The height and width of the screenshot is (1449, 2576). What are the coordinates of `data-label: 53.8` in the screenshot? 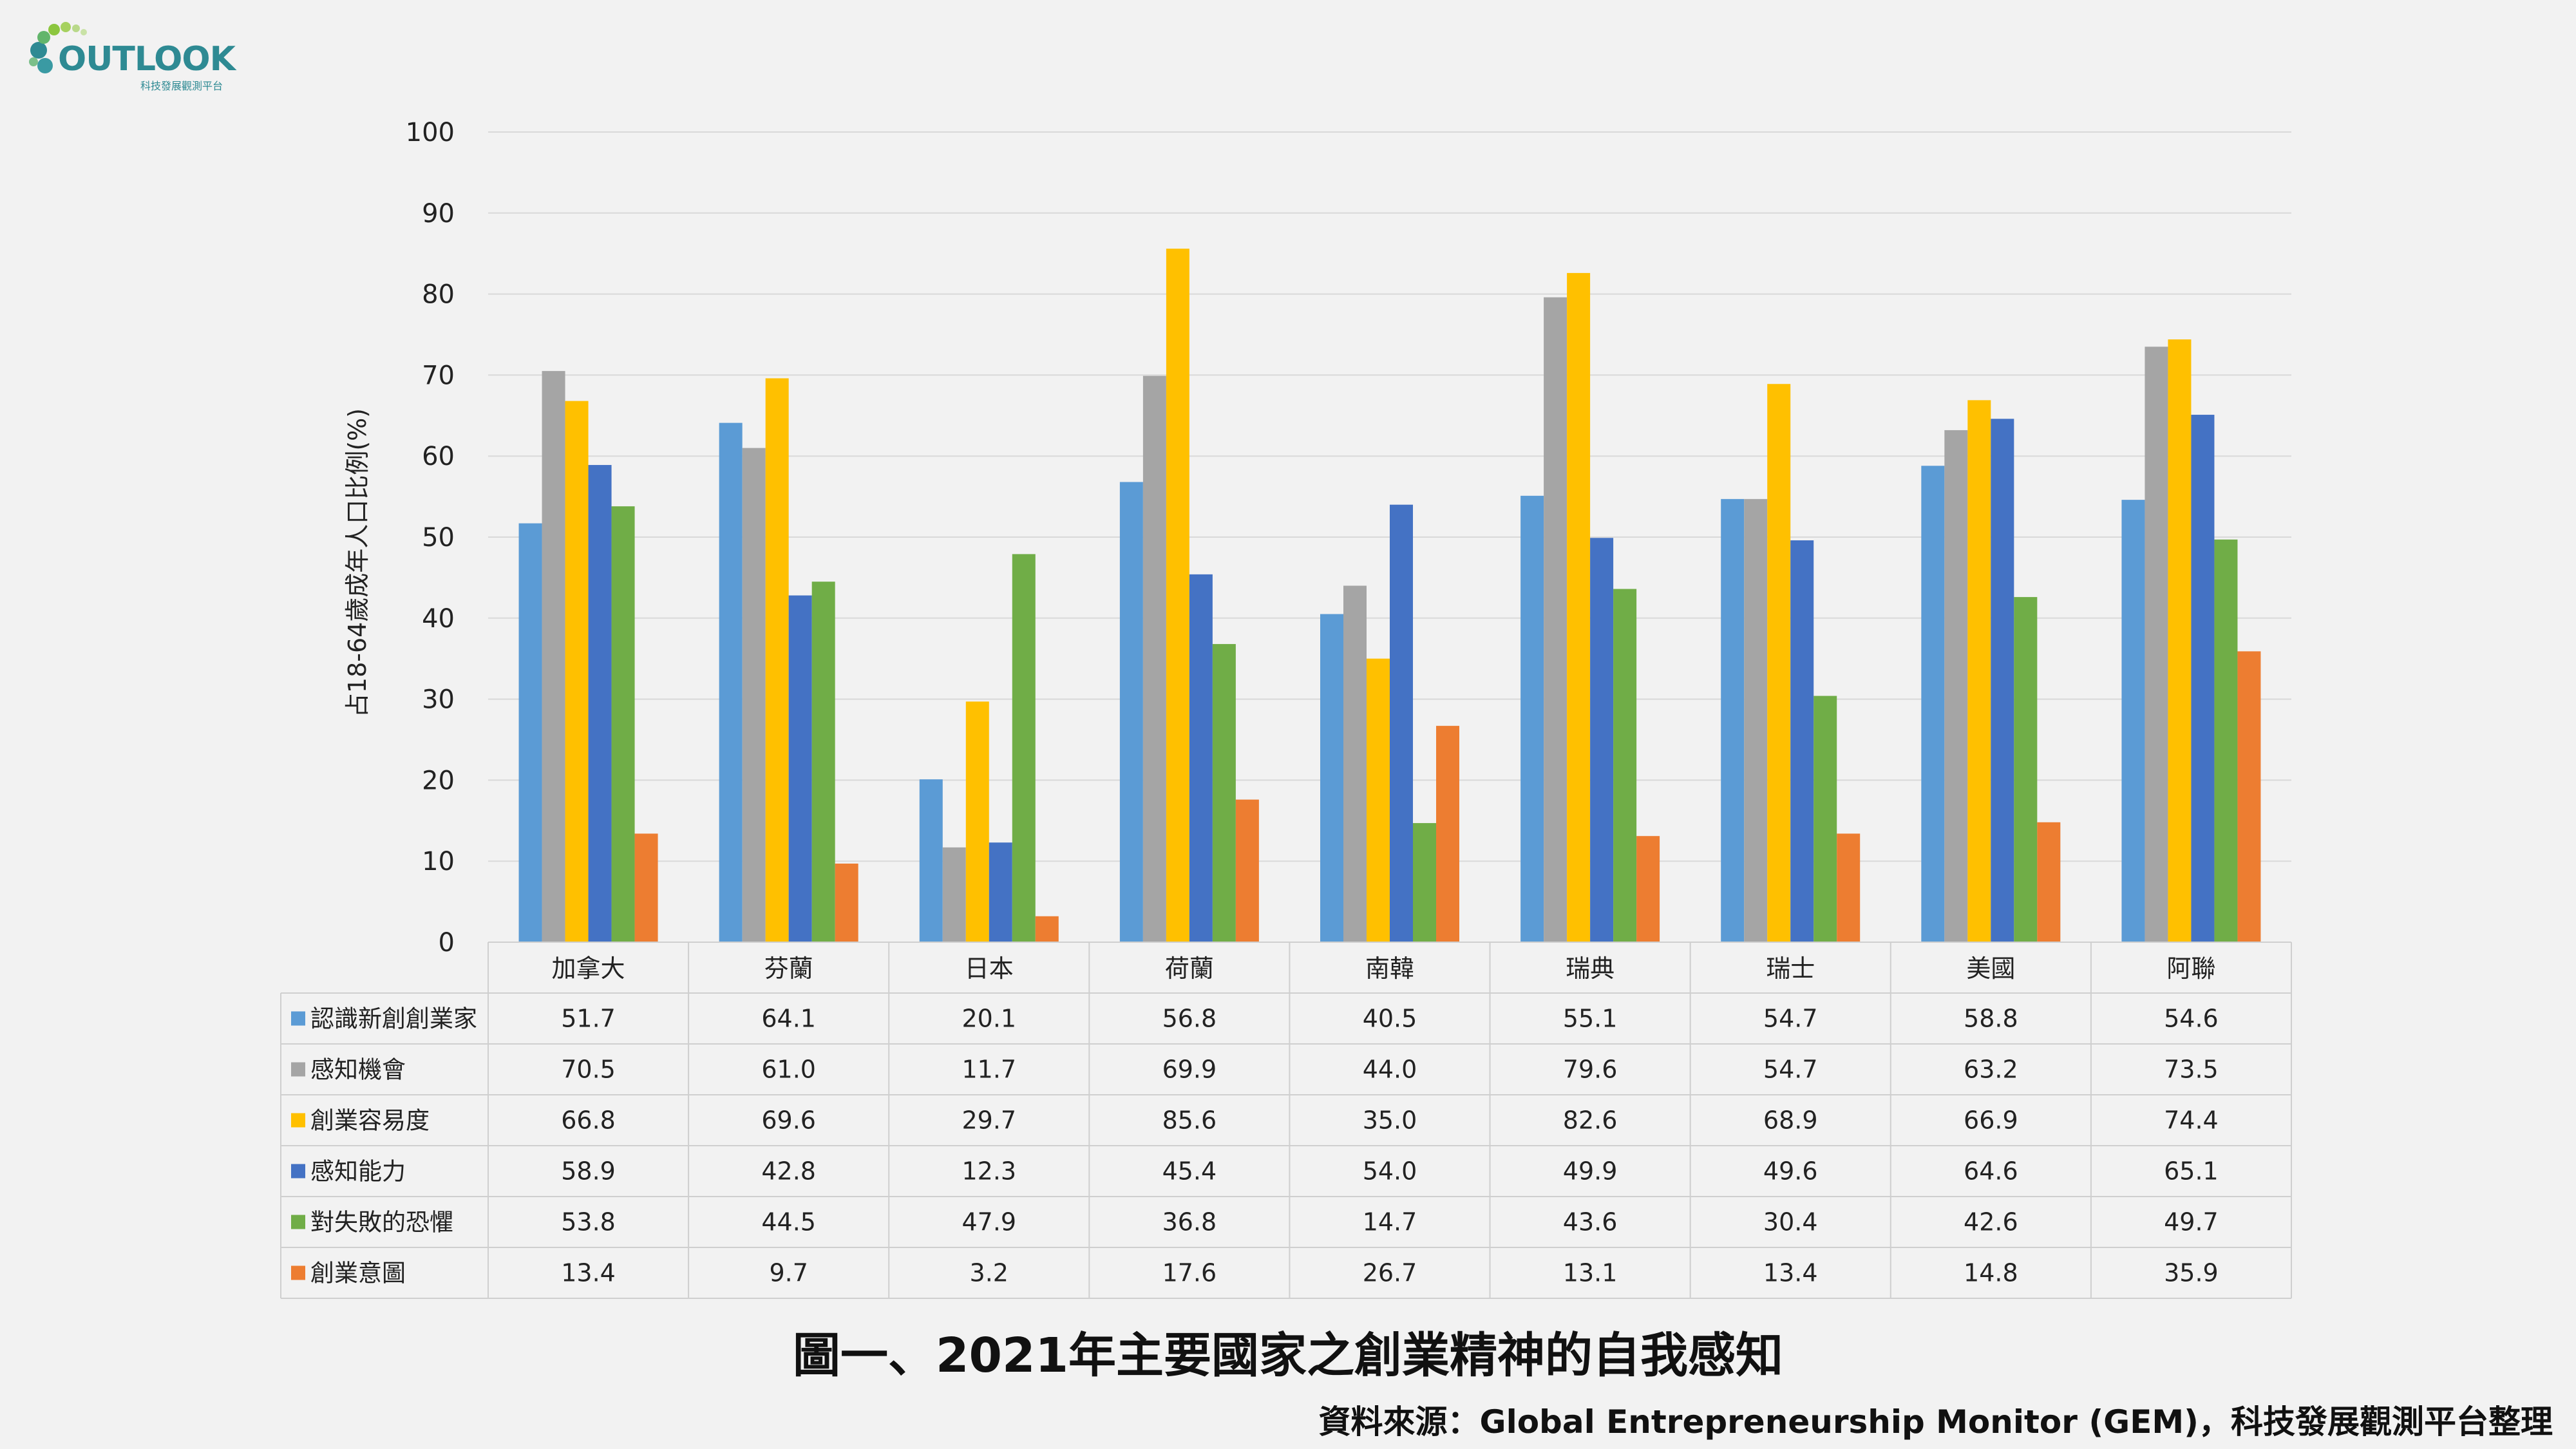 It's located at (588, 1222).